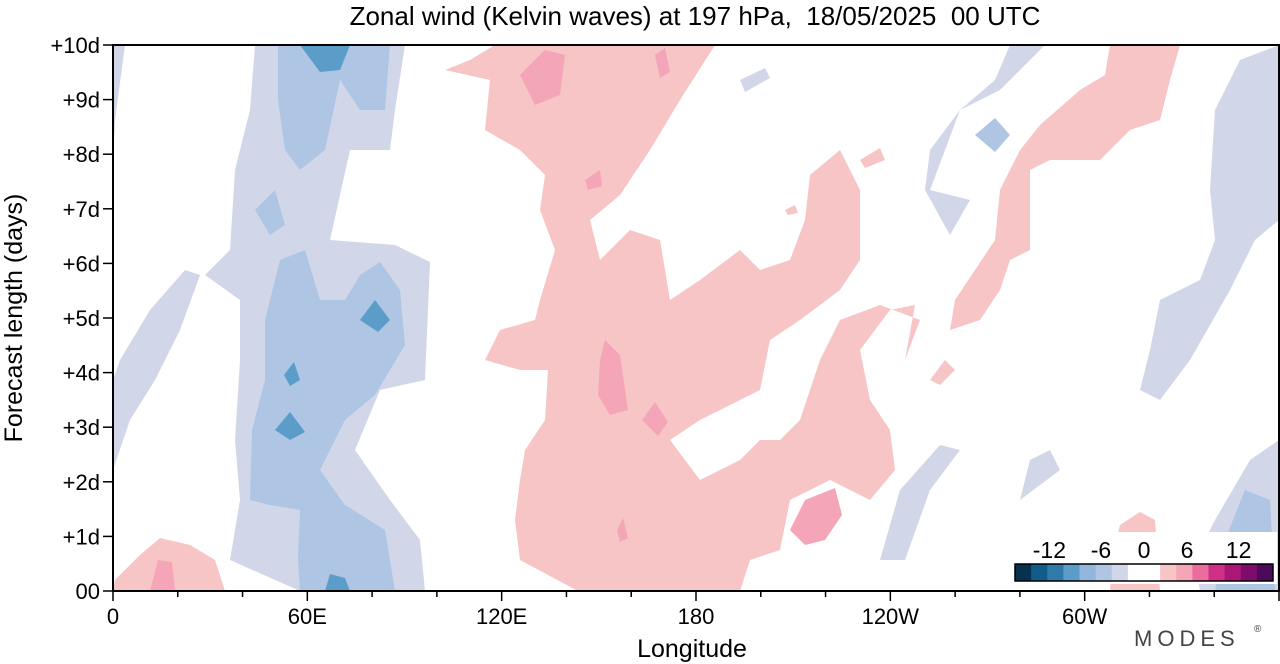 The image size is (1280, 664). Describe the element at coordinates (1144, 550) in the screenshot. I see `colorbar-label: 0` at that location.